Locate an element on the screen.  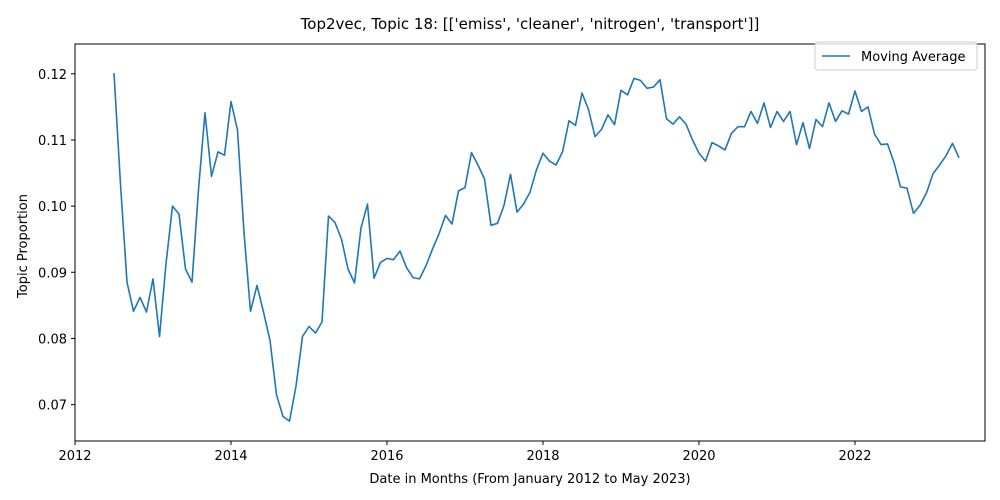
x-tick-label: 2022 is located at coordinates (854, 456).